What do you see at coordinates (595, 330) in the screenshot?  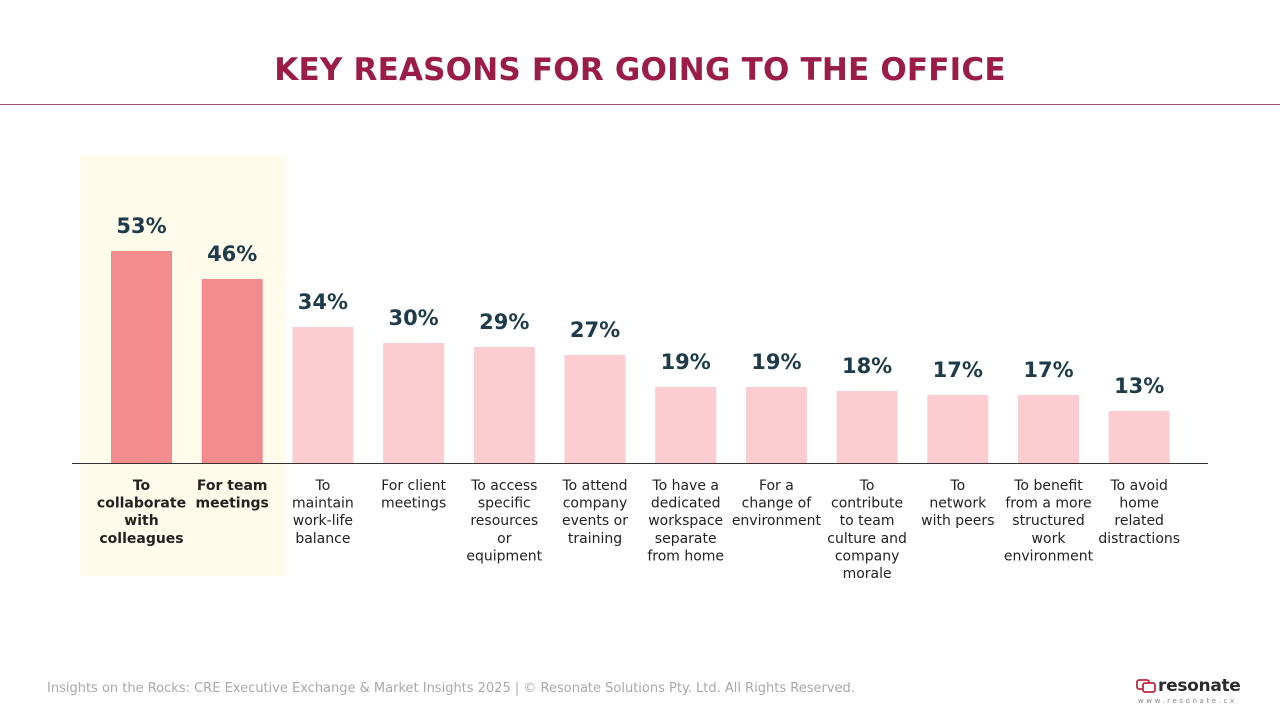 I see `value-label-6: 27%` at bounding box center [595, 330].